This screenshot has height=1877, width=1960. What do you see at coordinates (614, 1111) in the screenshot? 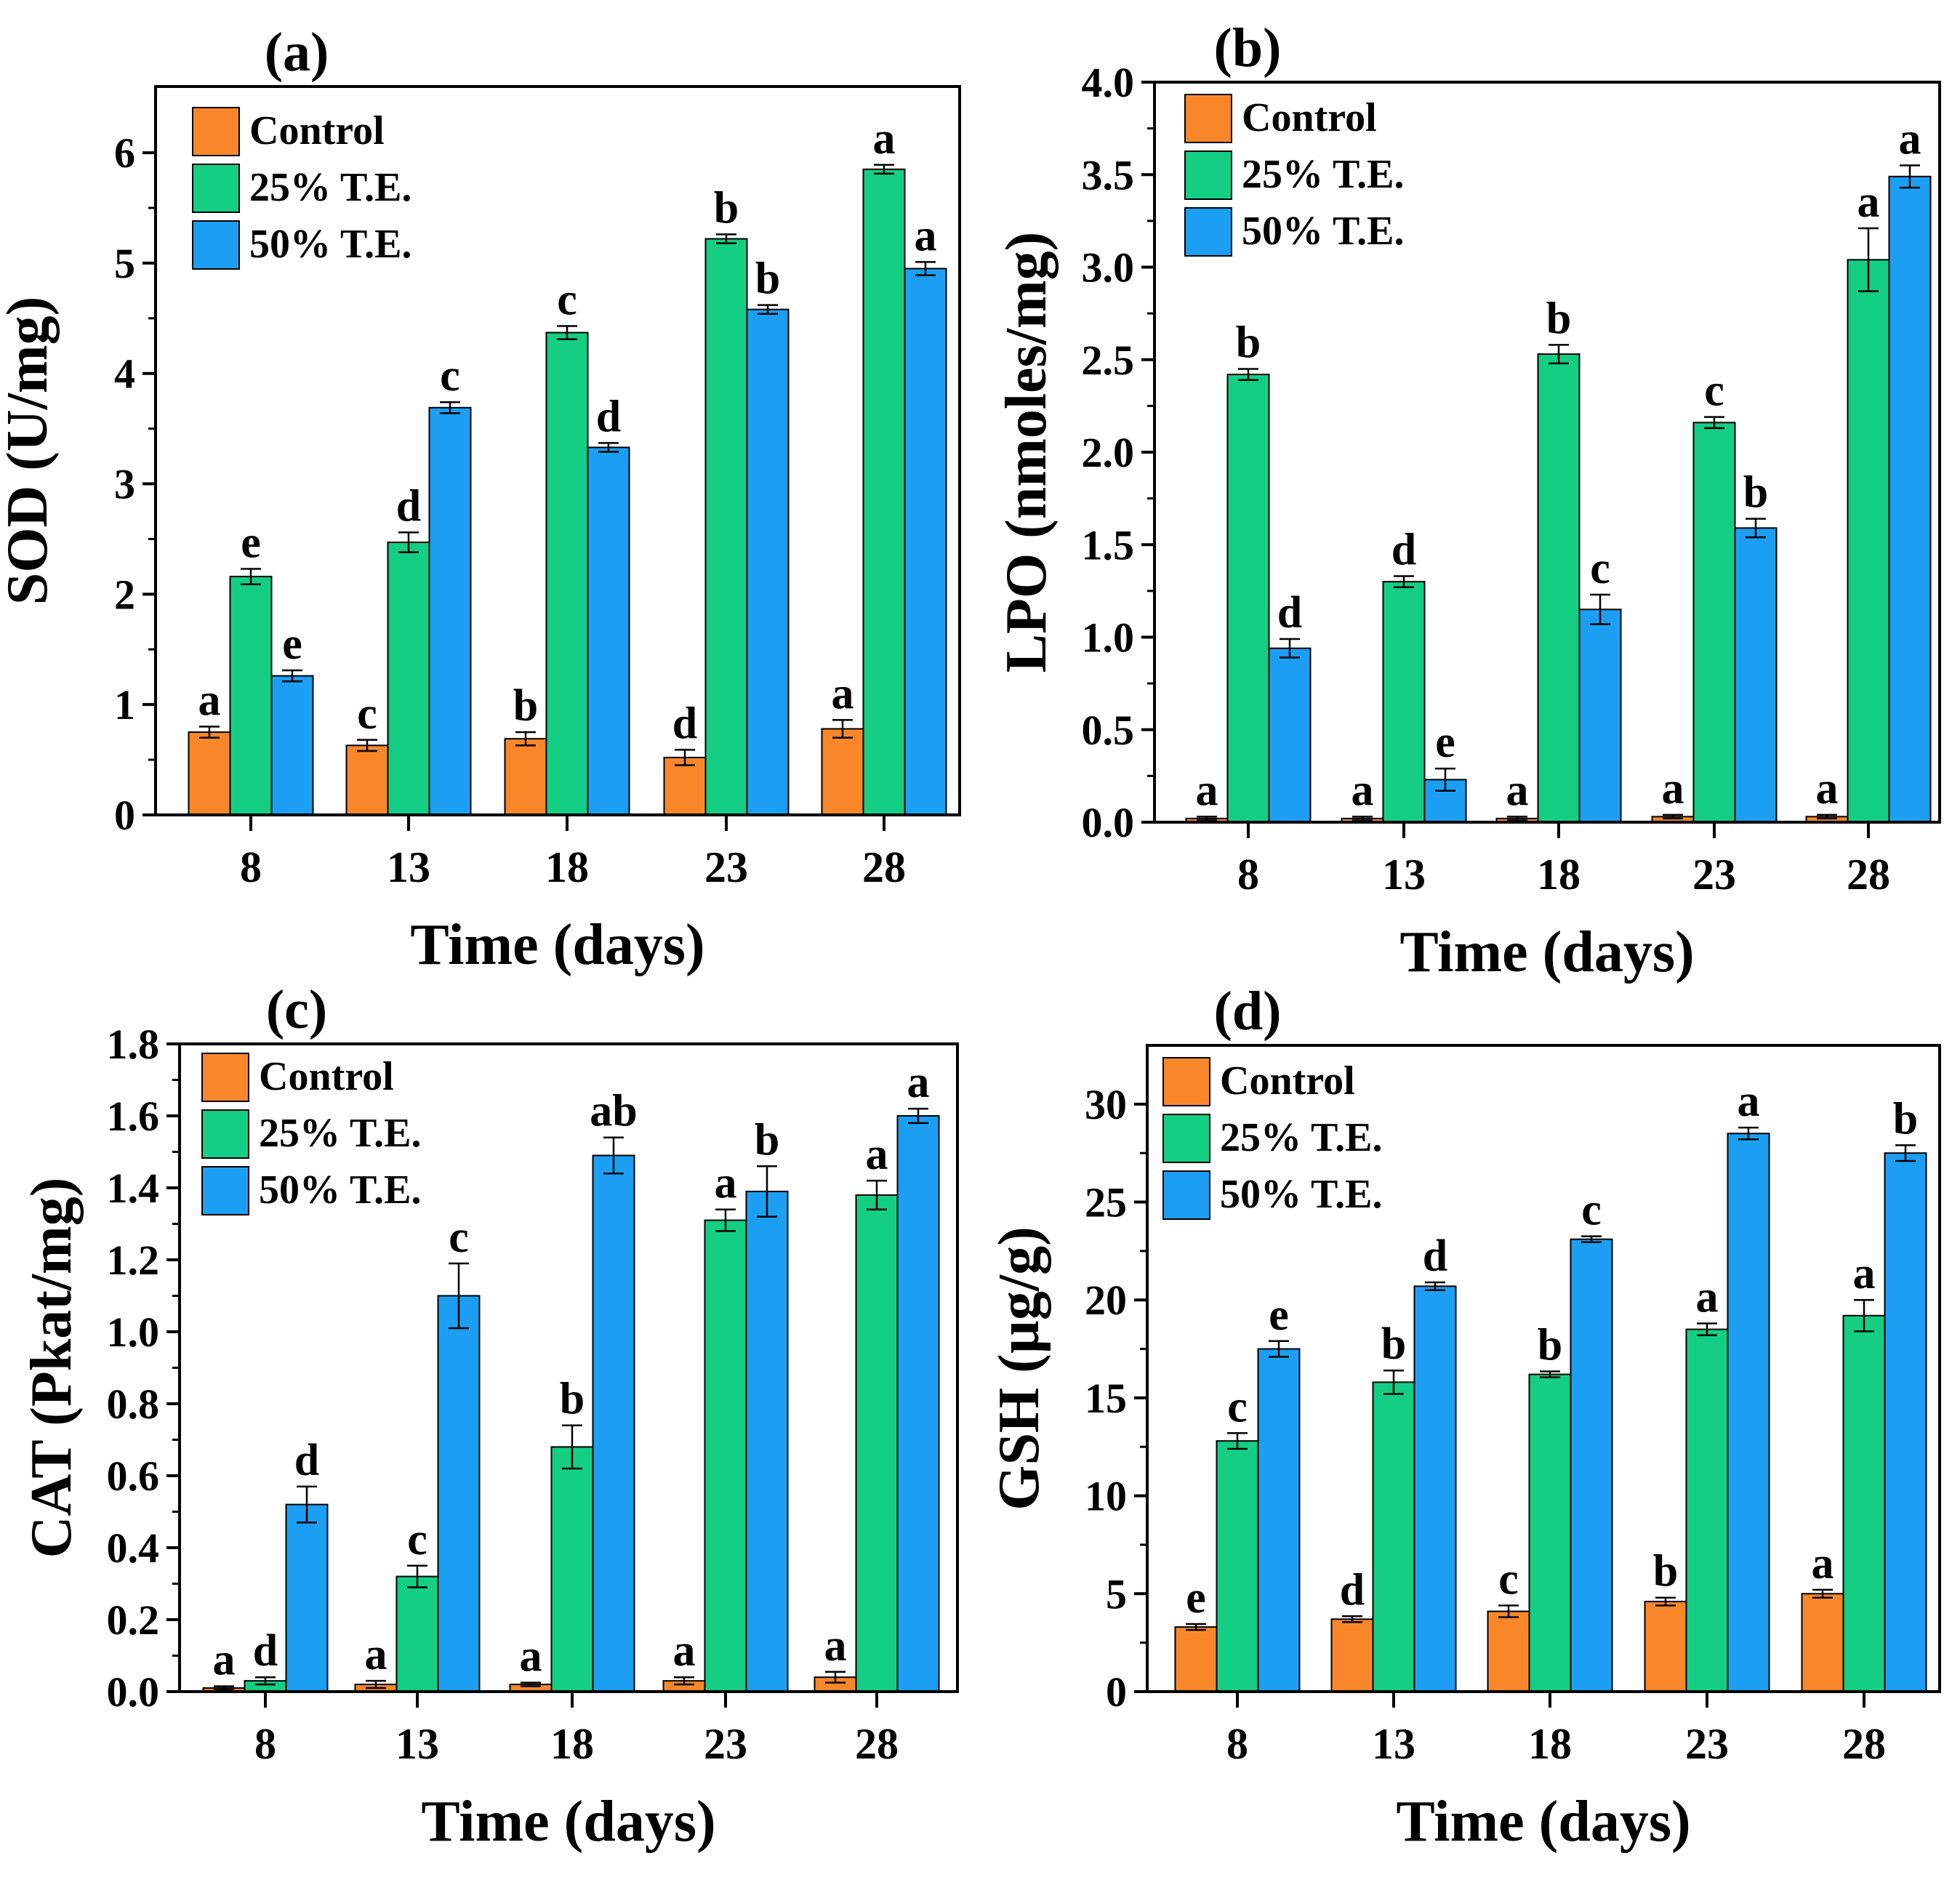
I see `significance-letter: ab` at bounding box center [614, 1111].